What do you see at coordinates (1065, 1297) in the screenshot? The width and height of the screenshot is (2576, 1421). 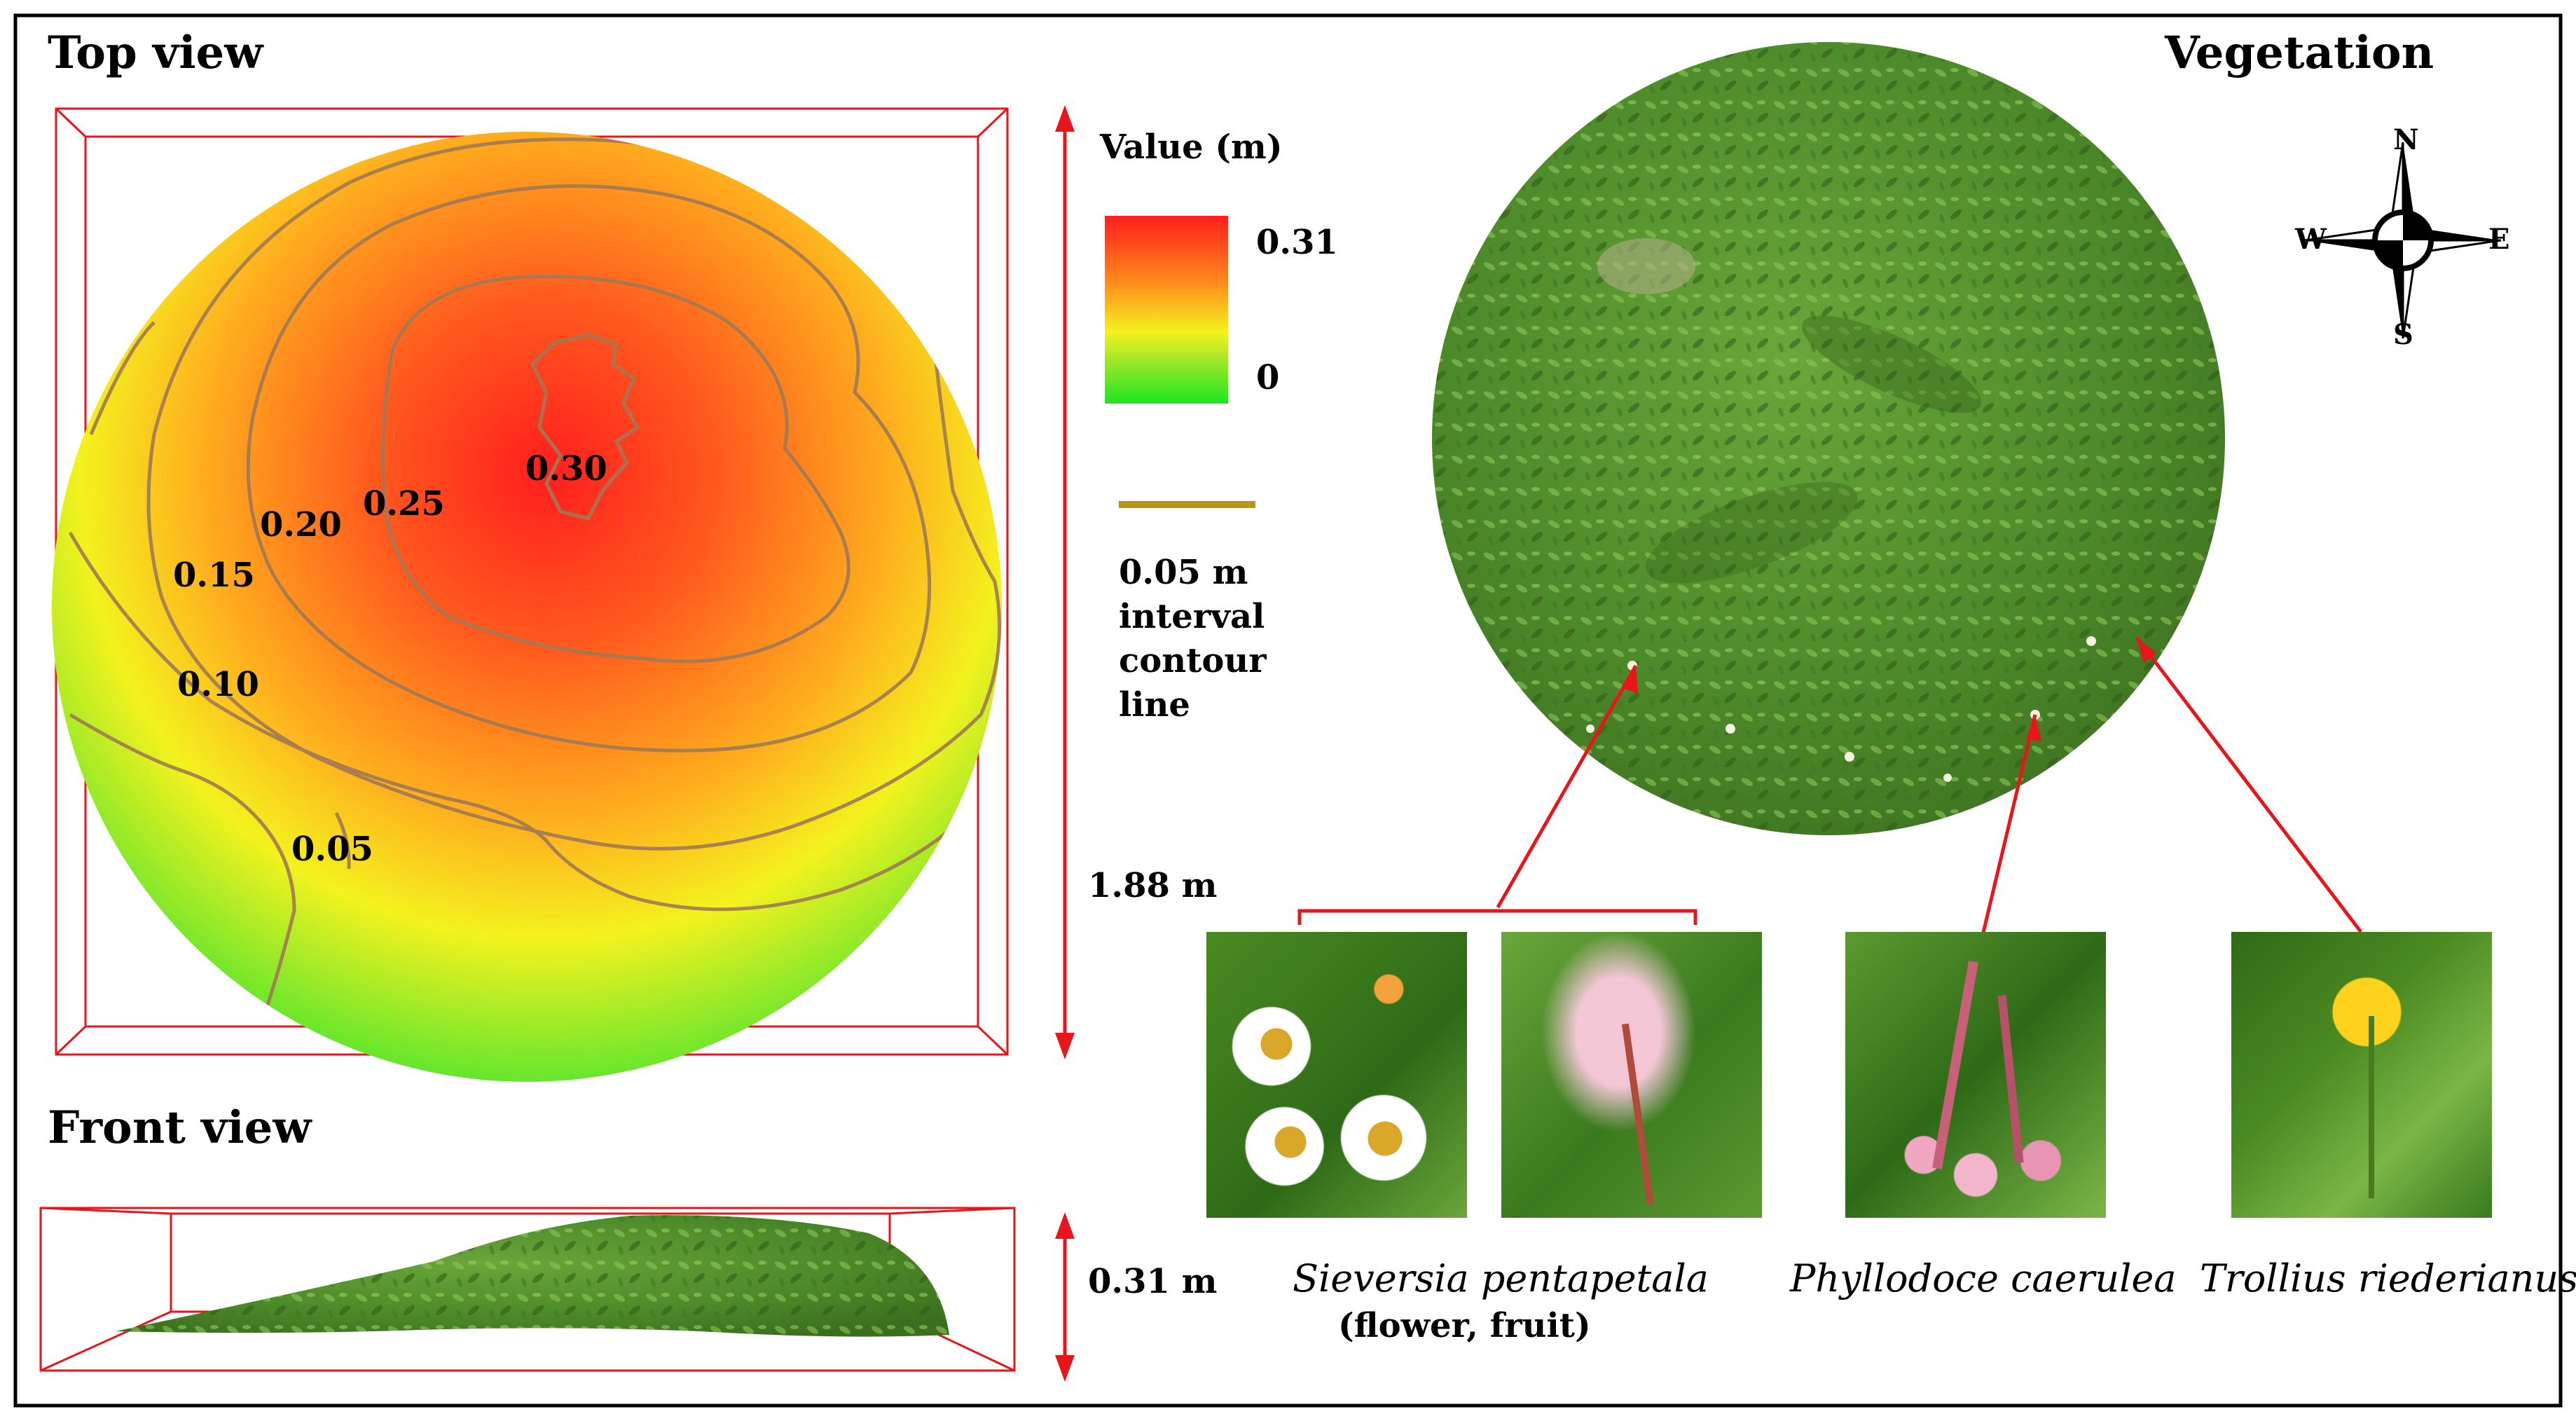 I see `height-dimension-arrow` at bounding box center [1065, 1297].